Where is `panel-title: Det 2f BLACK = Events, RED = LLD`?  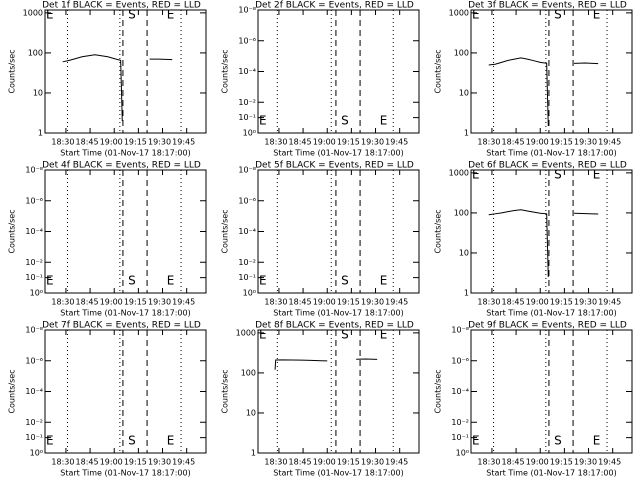 panel-title: Det 2f BLACK = Events, RED = LLD is located at coordinates (334, 6).